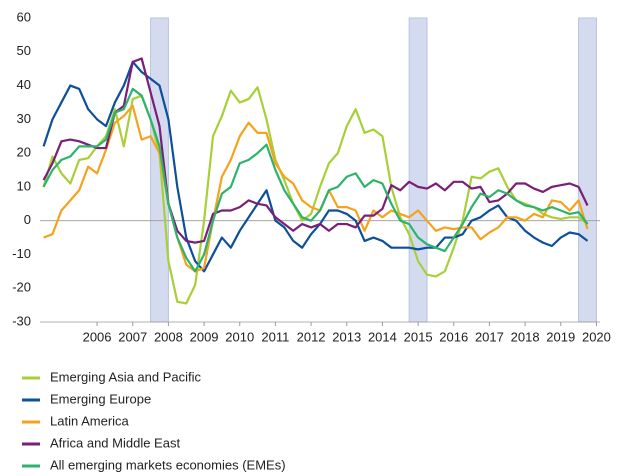 The image size is (623, 476). I want to click on y-tick-label: -20, so click(21, 287).